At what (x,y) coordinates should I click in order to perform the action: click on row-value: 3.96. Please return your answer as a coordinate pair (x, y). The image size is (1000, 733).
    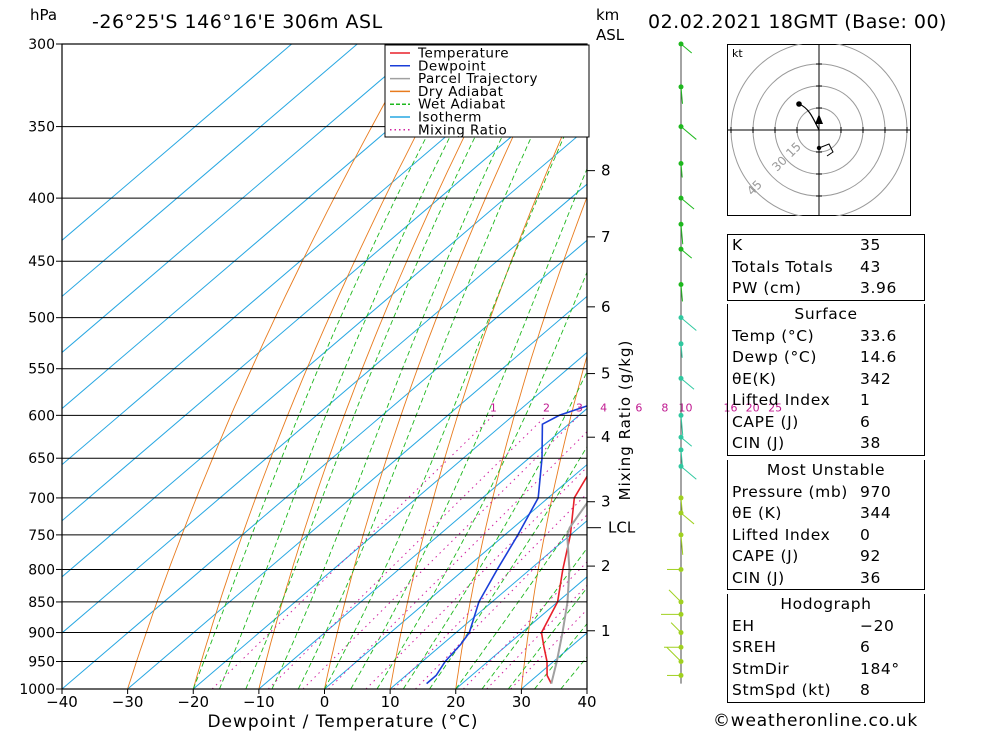
    Looking at the image, I should click on (878, 288).